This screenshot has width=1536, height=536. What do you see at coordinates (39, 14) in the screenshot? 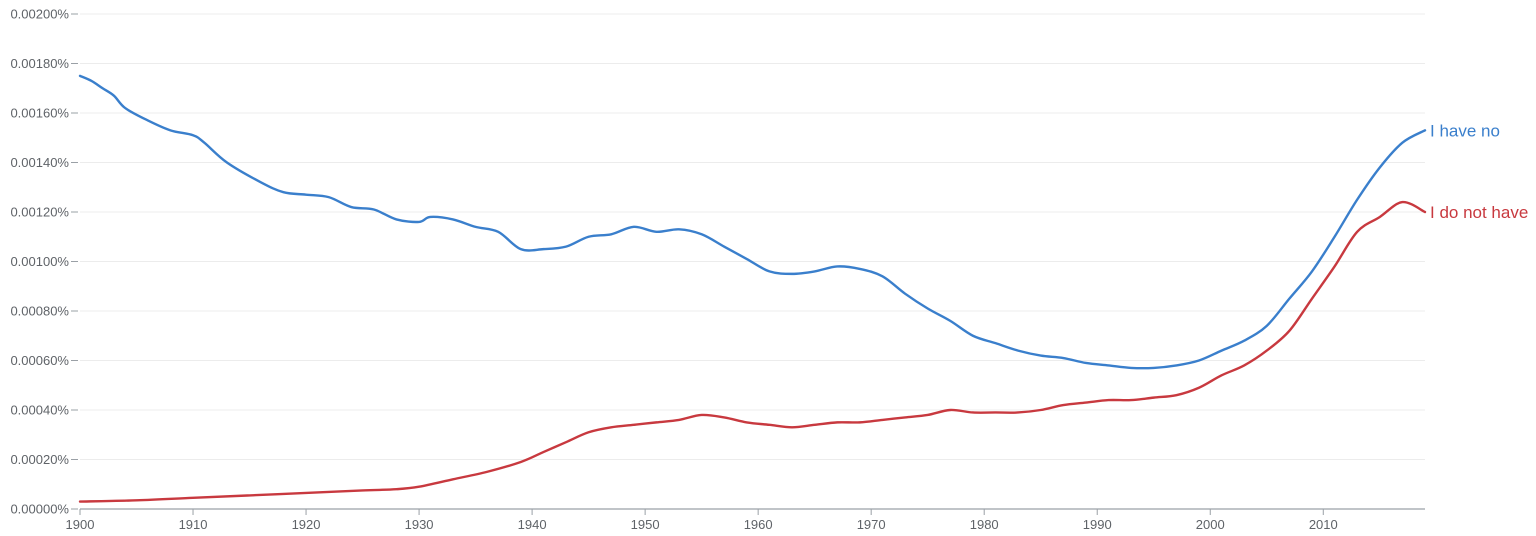
I see `y-tick-label: 0.00200%` at bounding box center [39, 14].